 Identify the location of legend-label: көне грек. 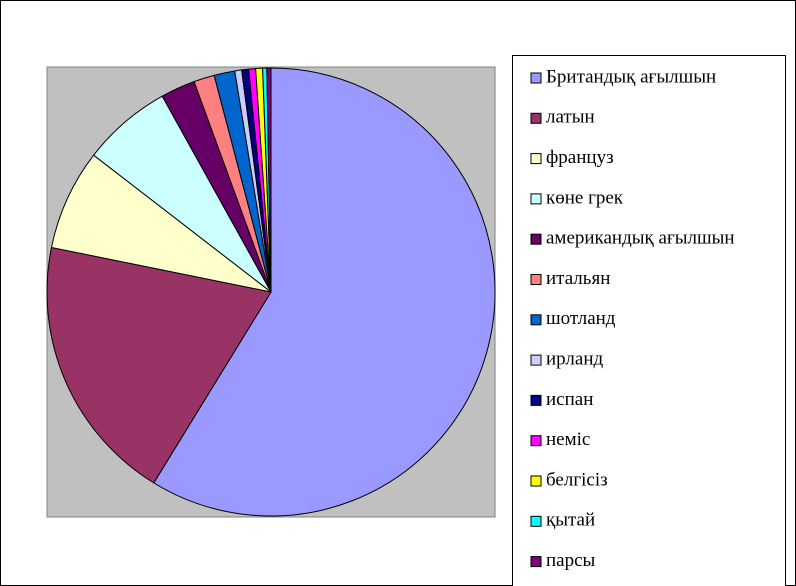
(585, 197).